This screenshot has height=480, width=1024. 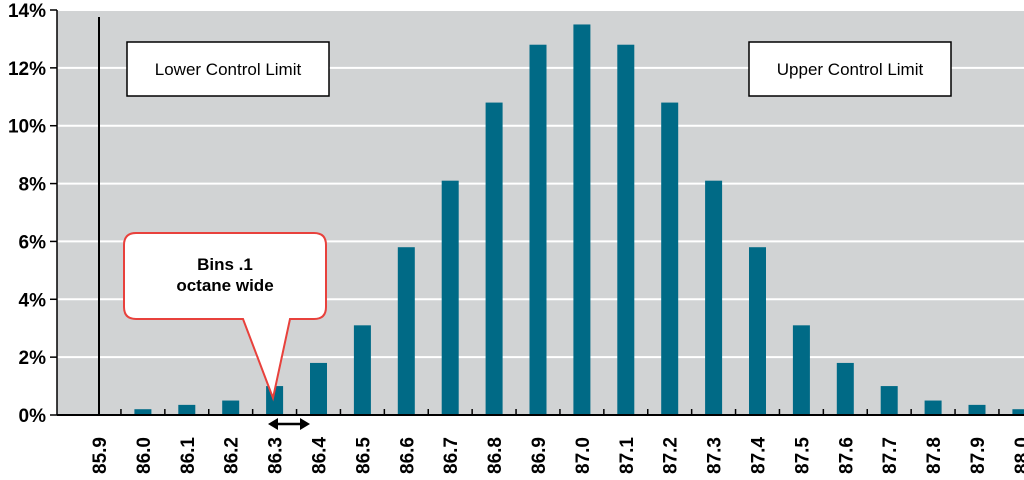 I want to click on bar-86.7, so click(x=450, y=297).